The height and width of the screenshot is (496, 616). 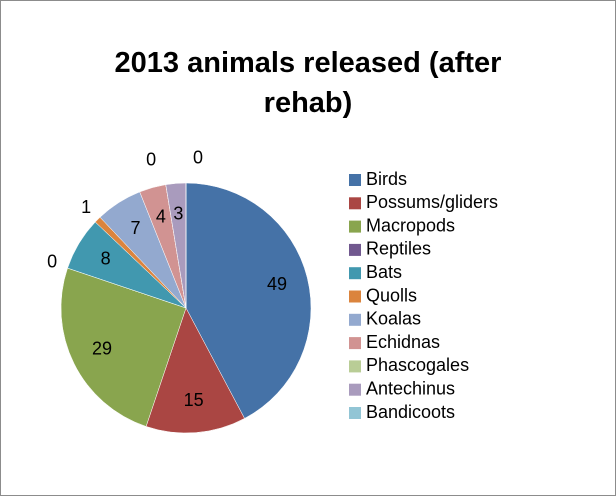 What do you see at coordinates (308, 63) in the screenshot?
I see `title-line: 2013 animals released (after` at bounding box center [308, 63].